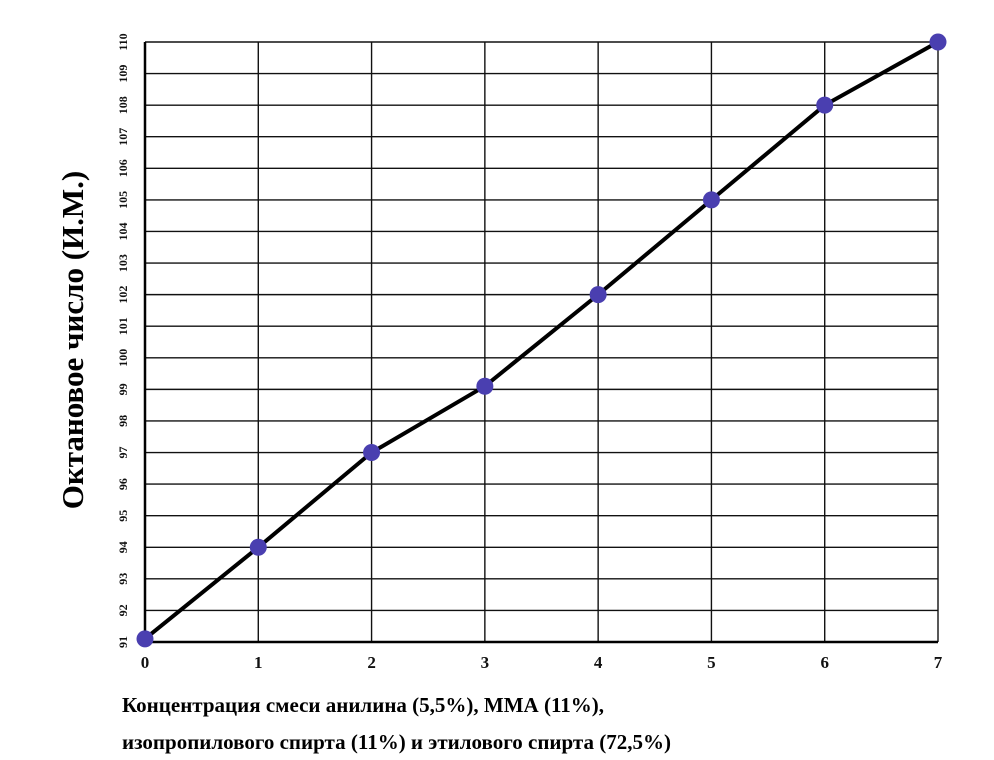 This screenshot has height=760, width=994. Describe the element at coordinates (123, 453) in the screenshot. I see `y-tick-label: 97` at that location.